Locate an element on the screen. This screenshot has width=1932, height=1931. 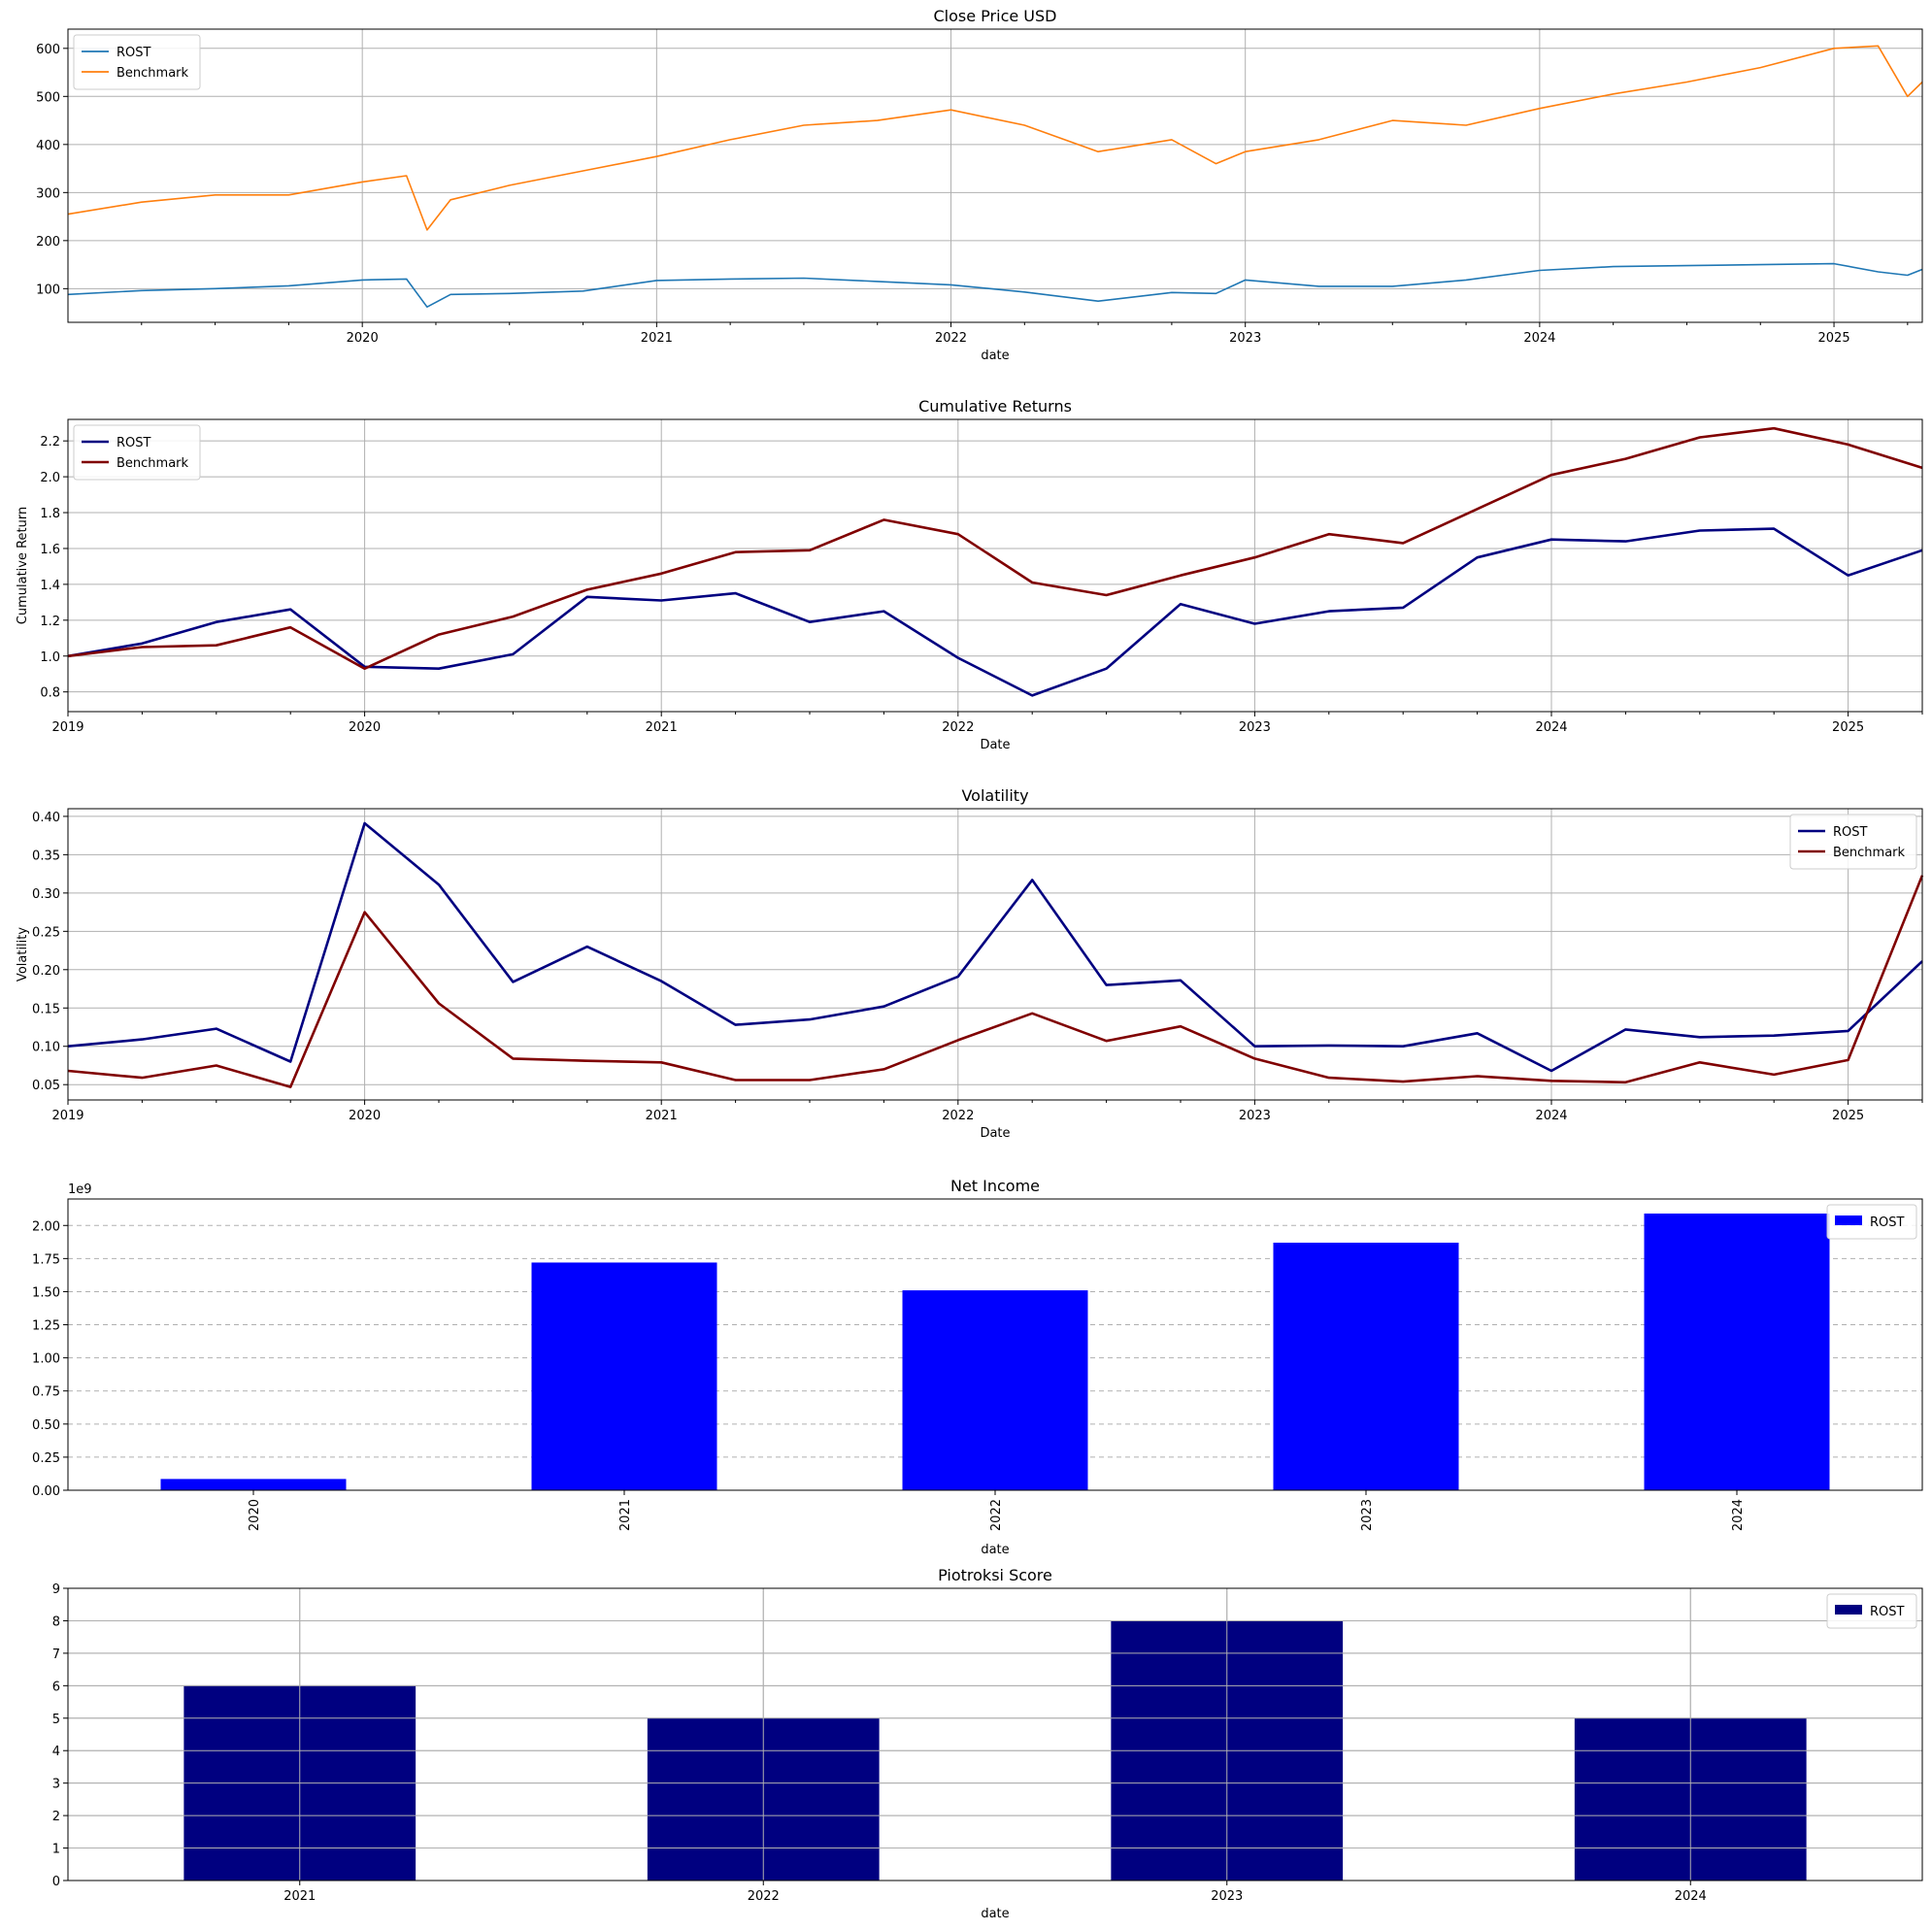
y-tick-label: 2.00 is located at coordinates (46, 1226).